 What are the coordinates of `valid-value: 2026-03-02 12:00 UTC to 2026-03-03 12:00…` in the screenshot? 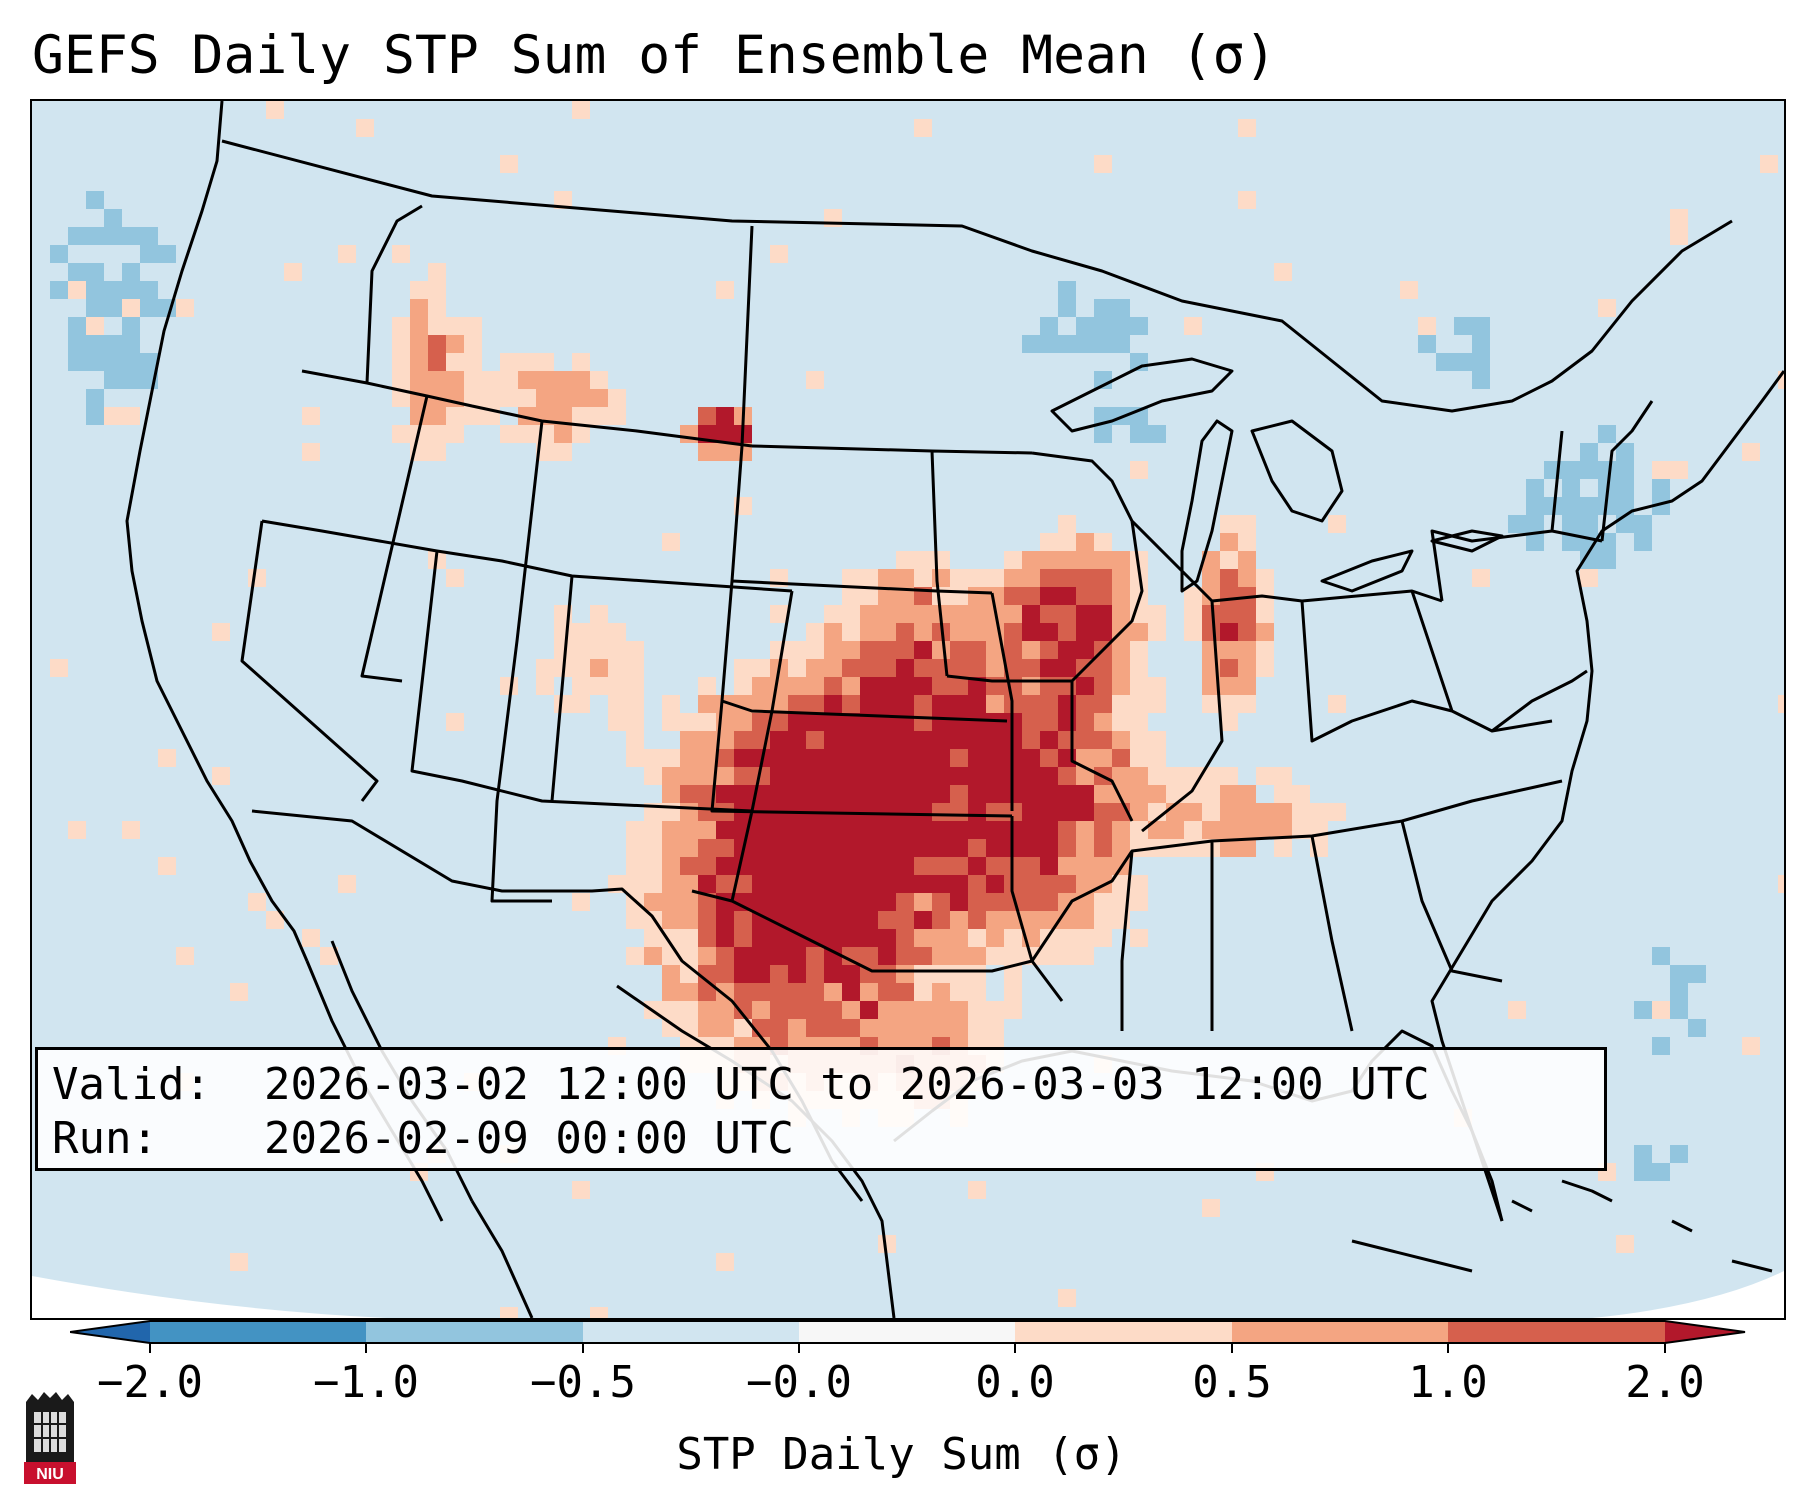 It's located at (847, 1084).